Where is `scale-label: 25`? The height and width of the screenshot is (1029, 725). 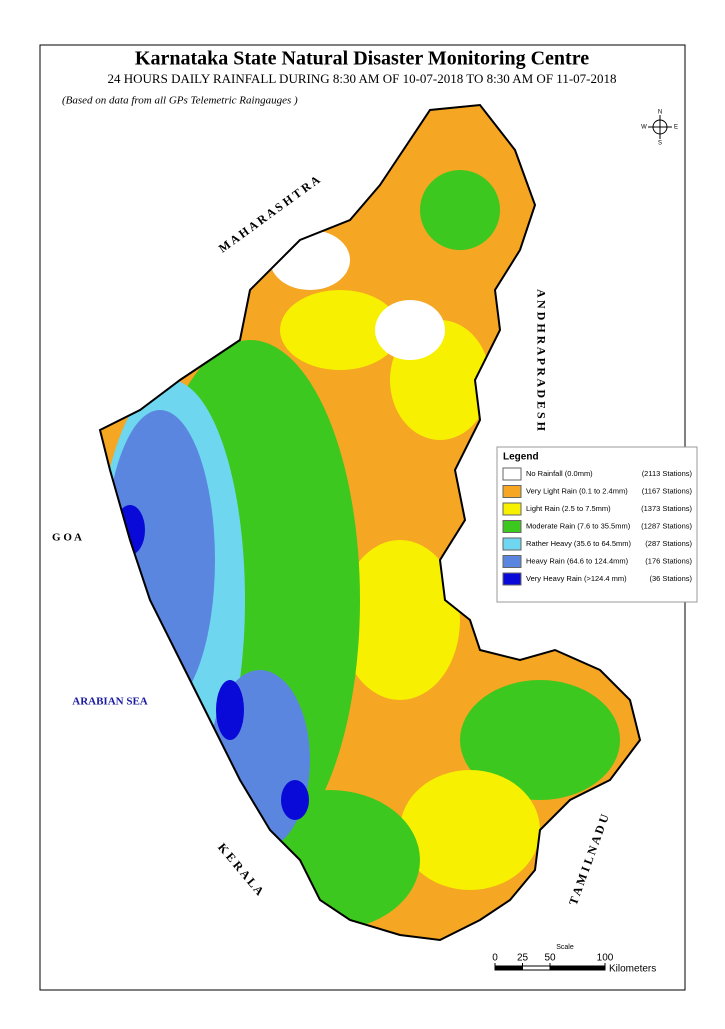 scale-label: 25 is located at coordinates (523, 958).